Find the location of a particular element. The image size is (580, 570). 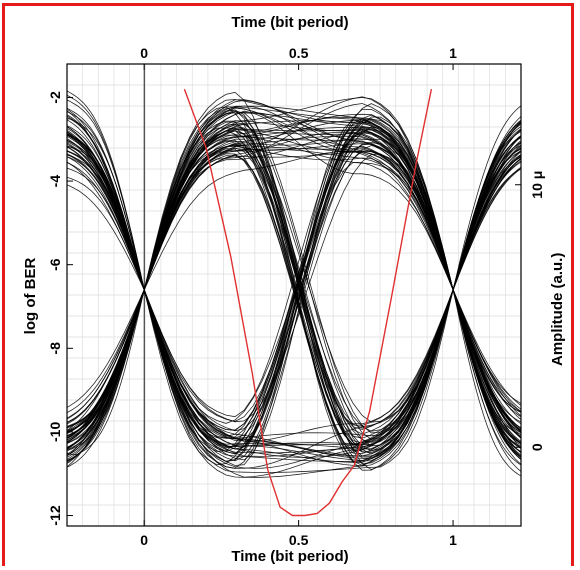

y-axis-right-title: Amplitude (a.u.) is located at coordinates (557, 309).